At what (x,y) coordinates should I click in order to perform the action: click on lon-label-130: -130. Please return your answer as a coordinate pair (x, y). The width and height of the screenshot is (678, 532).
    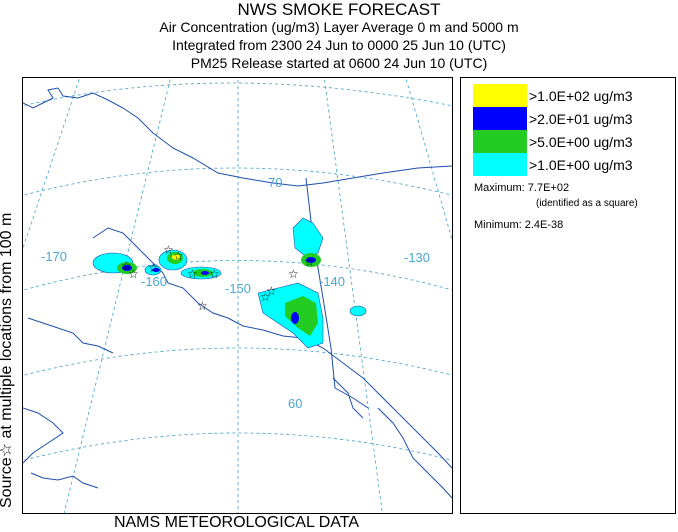
    Looking at the image, I should click on (417, 257).